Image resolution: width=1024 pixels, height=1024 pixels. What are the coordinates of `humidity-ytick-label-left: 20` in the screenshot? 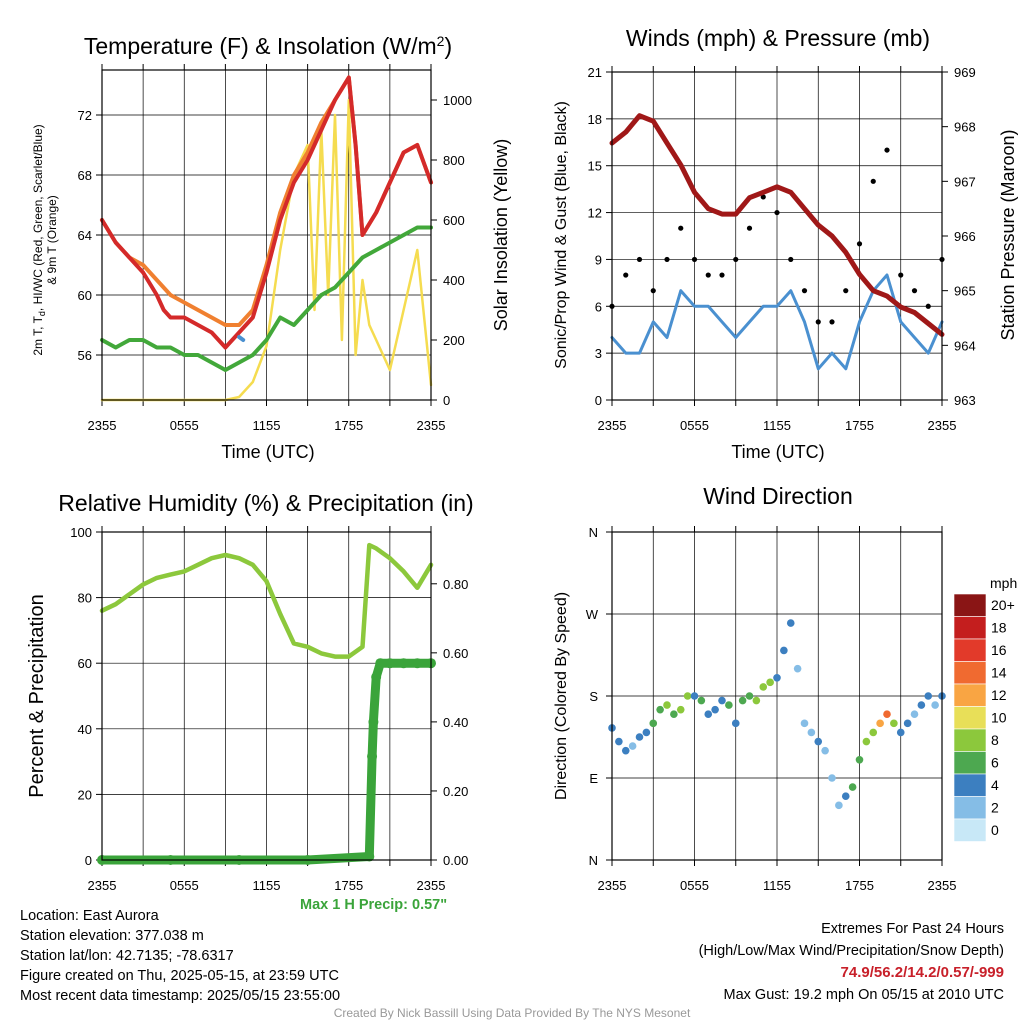 It's located at (85, 794).